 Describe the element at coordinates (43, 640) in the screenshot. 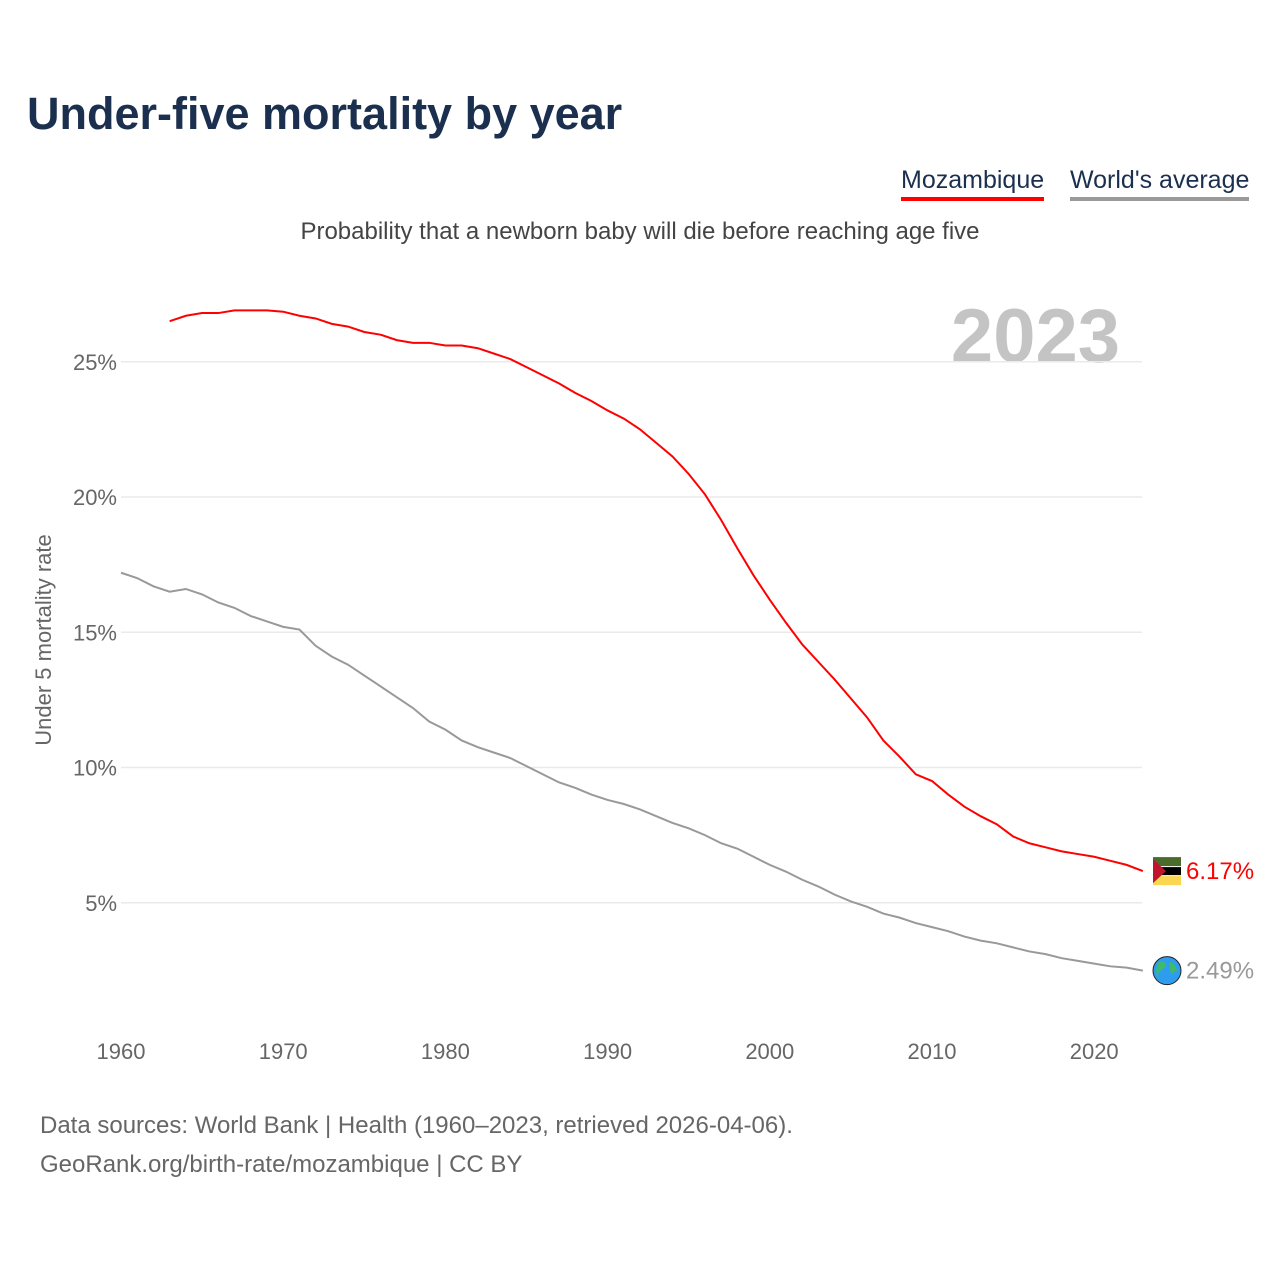

I see `y-axis-label: Under 5 mortality rate` at that location.